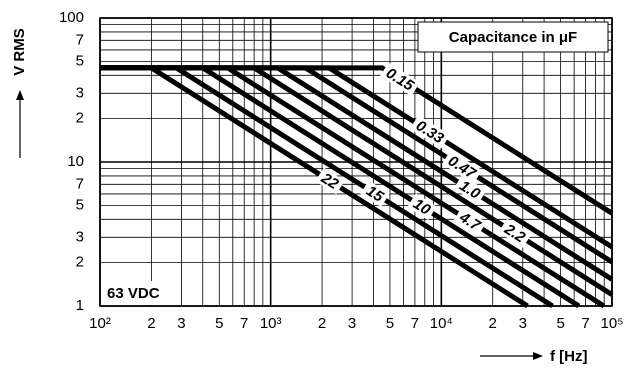 The height and width of the screenshot is (375, 624). Describe the element at coordinates (271, 323) in the screenshot. I see `x-tick-label: 10³` at that location.